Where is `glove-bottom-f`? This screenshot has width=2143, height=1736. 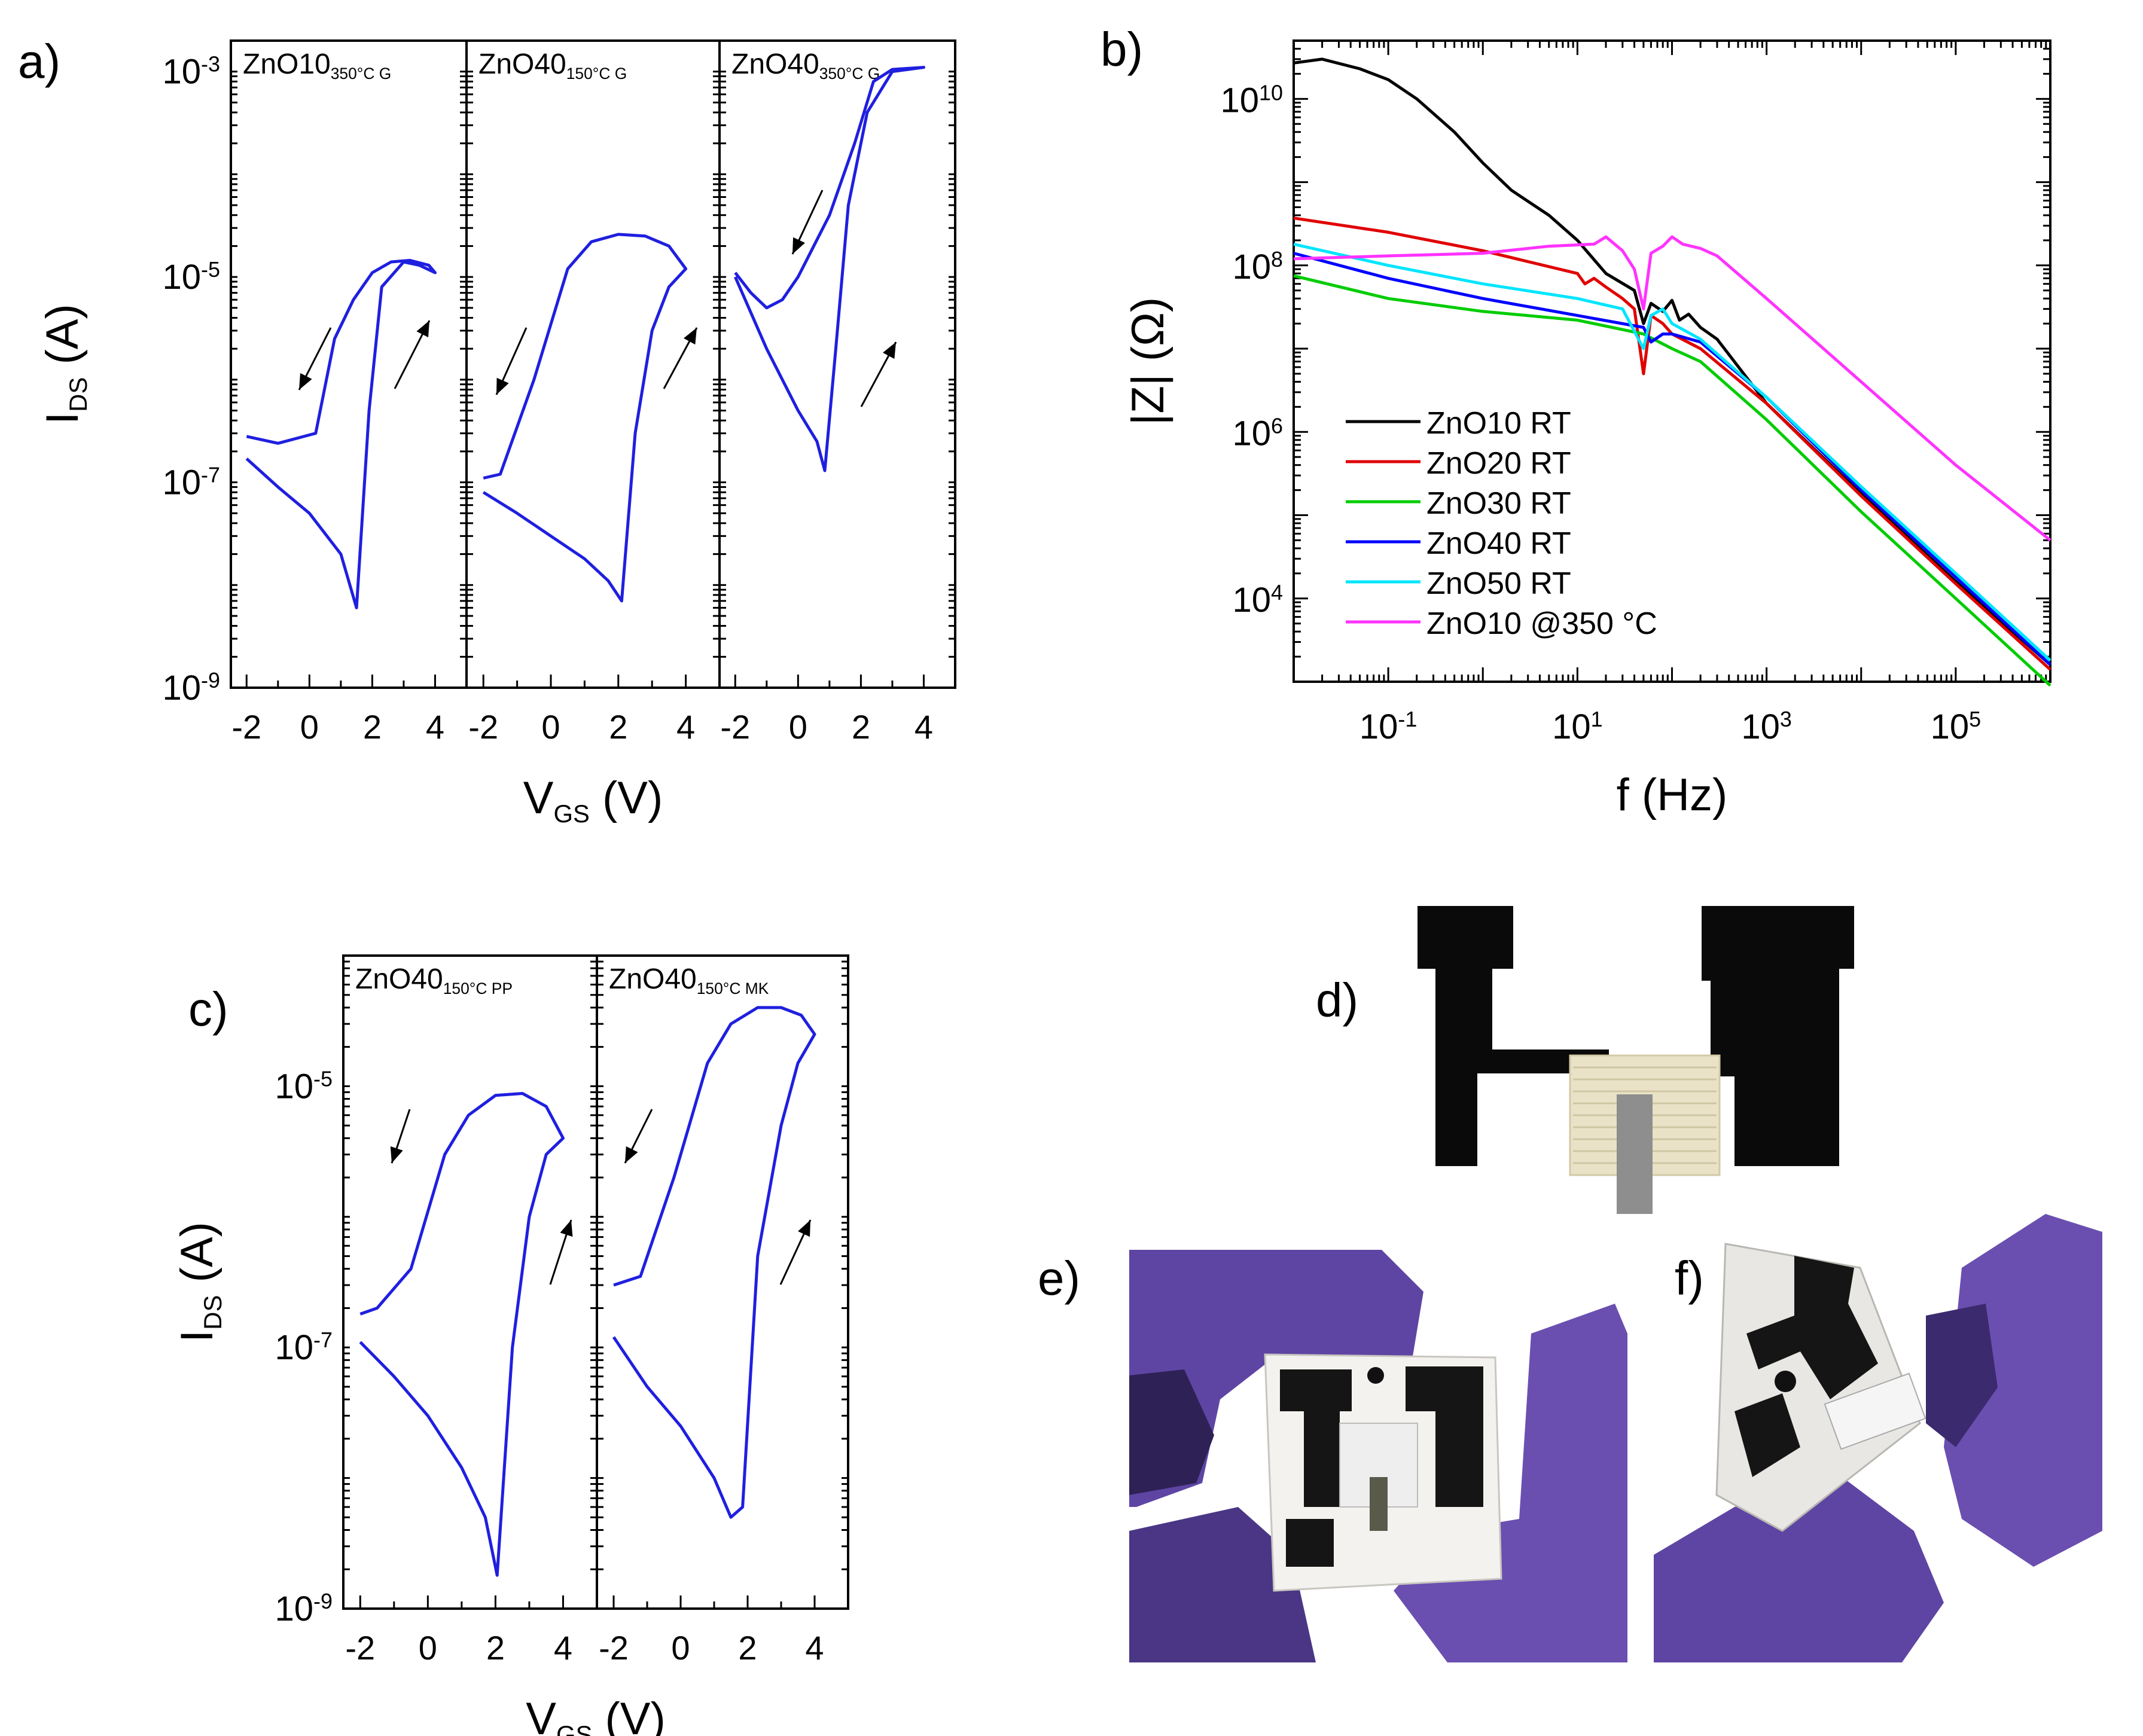
glove-bottom-f is located at coordinates (1799, 1569).